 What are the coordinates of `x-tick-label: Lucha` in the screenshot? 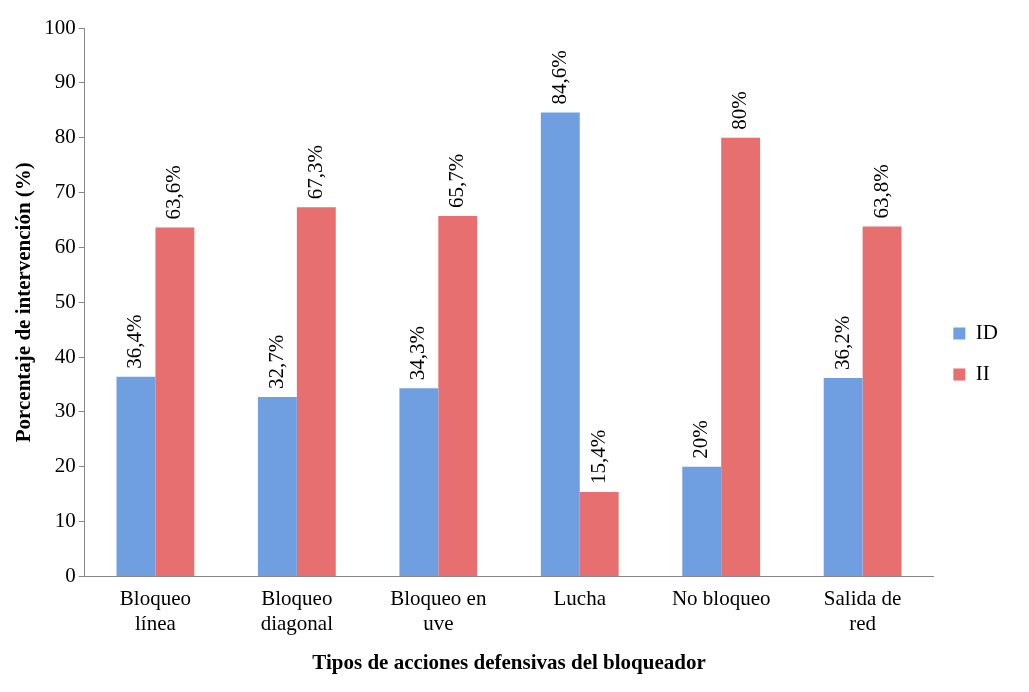 It's located at (580, 597).